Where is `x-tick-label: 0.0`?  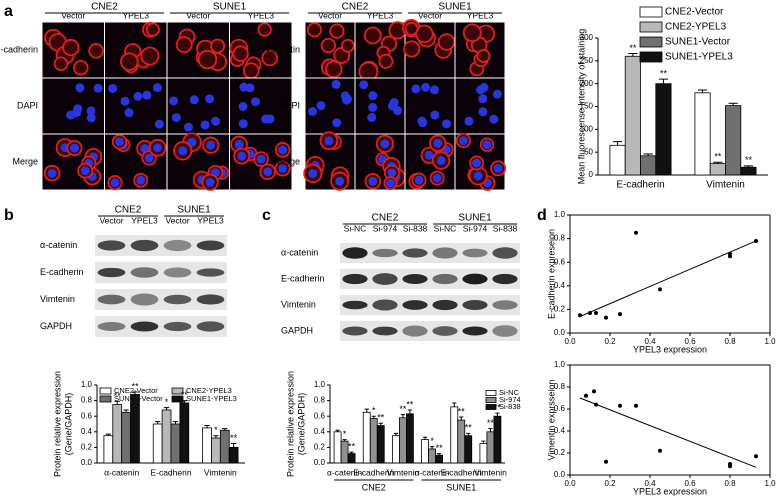 x-tick-label: 0.0 is located at coordinates (570, 341).